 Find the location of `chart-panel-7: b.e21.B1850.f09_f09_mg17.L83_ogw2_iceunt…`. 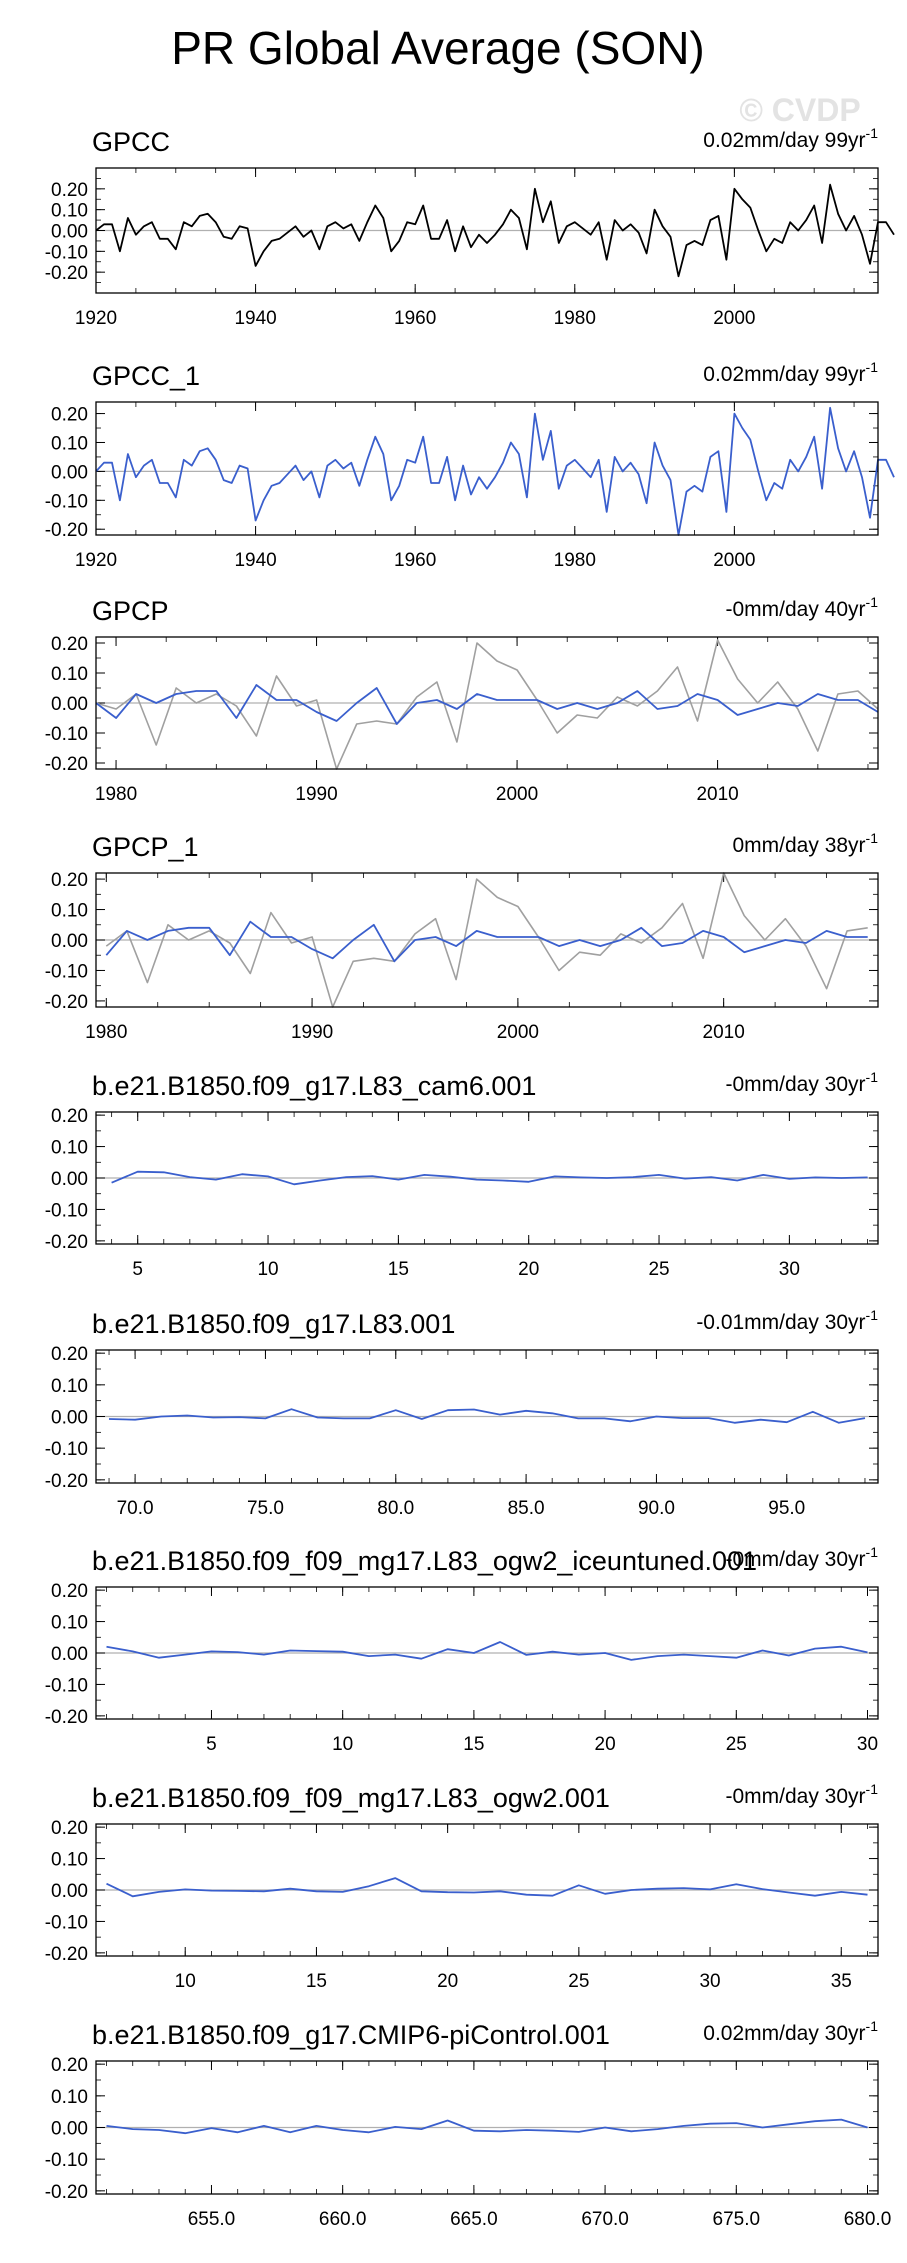

chart-panel-7: b.e21.B1850.f09_f09_mg17.L83_ogw2_iceunt… is located at coordinates (462, 1649).